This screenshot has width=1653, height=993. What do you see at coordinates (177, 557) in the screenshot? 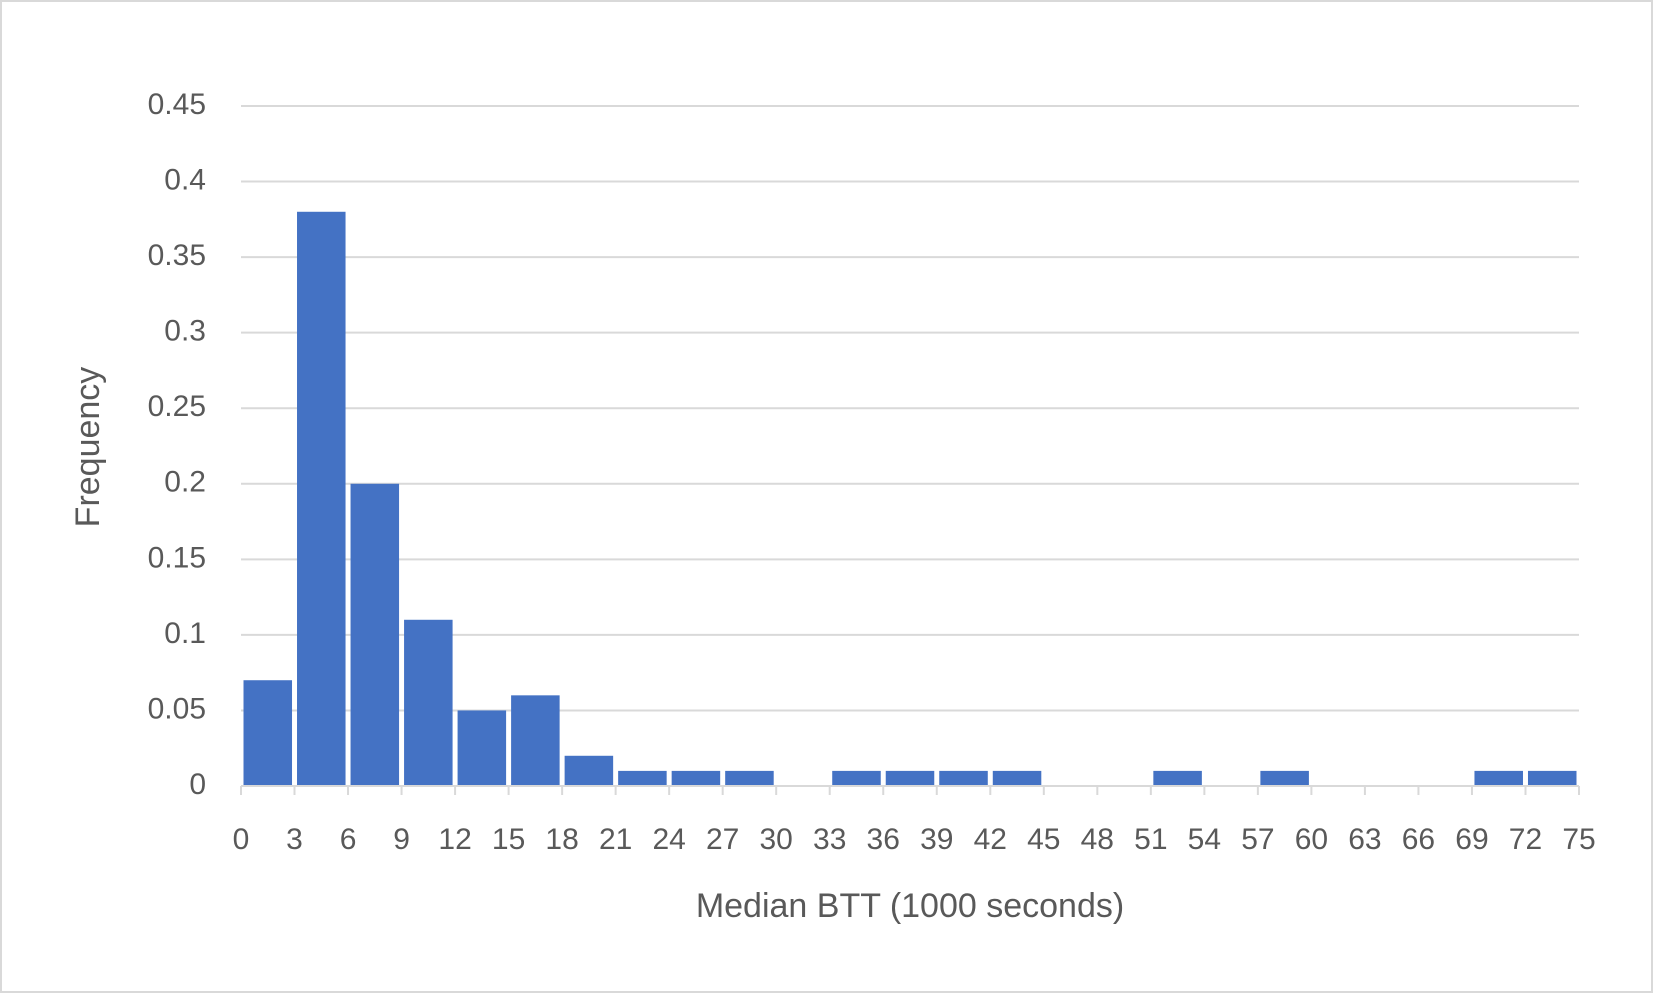
I see `y-tick-label: 0.15` at bounding box center [177, 557].